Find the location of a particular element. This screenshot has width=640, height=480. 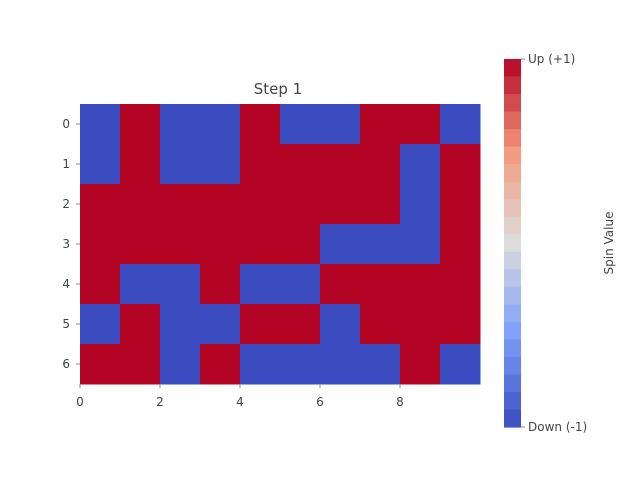

y-tick-label: 4 is located at coordinates (66, 284).